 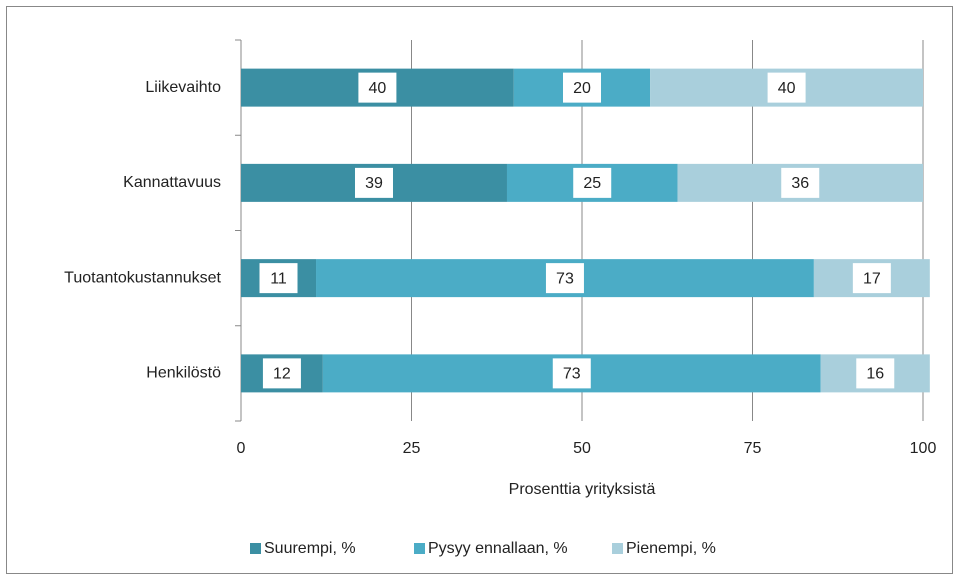 I want to click on legend-label: Suurempi, %, so click(x=310, y=548).